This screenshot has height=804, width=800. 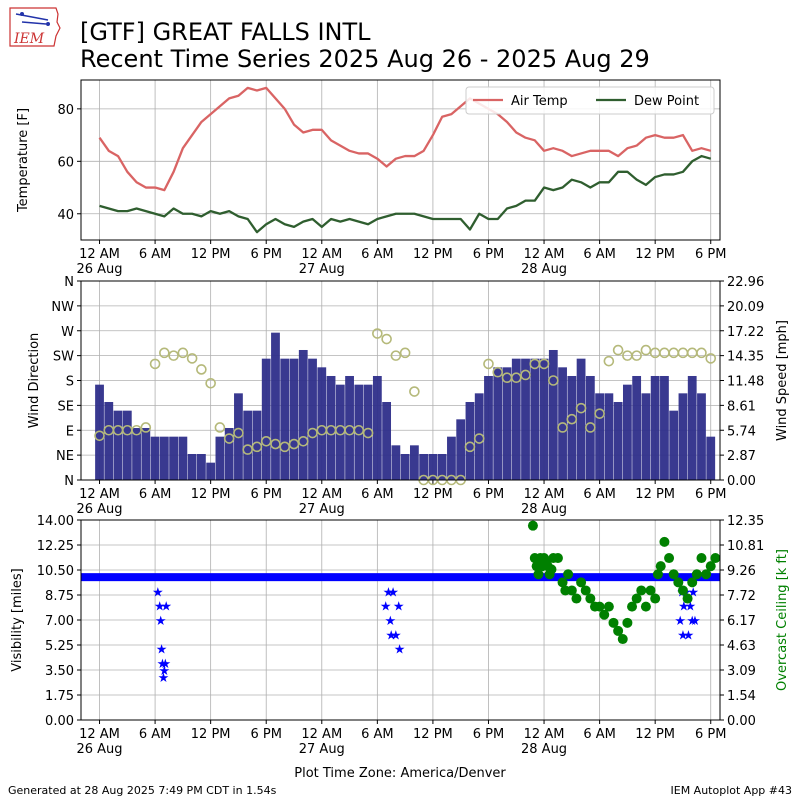 I want to click on legend: Air Temp Dew Point, so click(x=590, y=100).